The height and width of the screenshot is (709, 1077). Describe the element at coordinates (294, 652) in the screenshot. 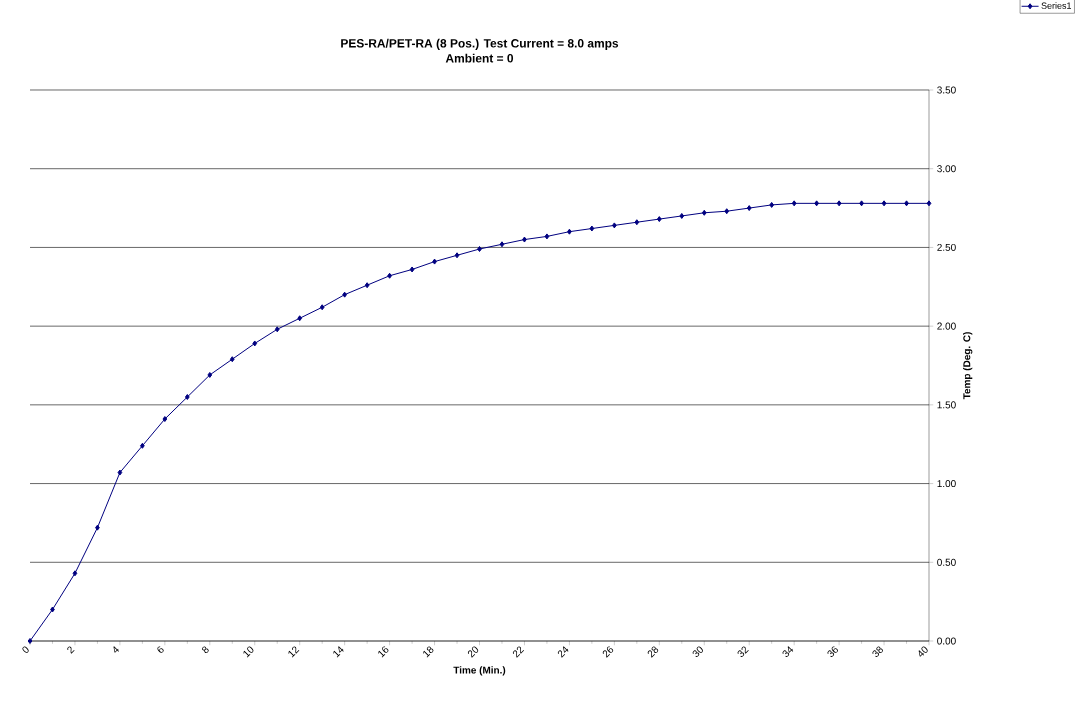

I see `x-tick-label: 12` at that location.